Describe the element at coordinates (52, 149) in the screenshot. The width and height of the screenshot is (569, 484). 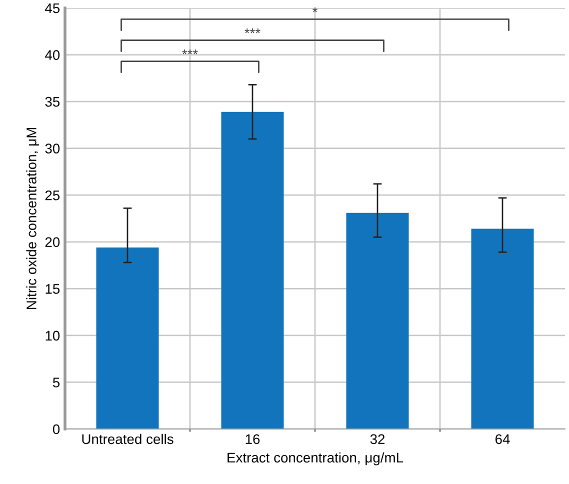
I see `y-tick-label: 30` at that location.